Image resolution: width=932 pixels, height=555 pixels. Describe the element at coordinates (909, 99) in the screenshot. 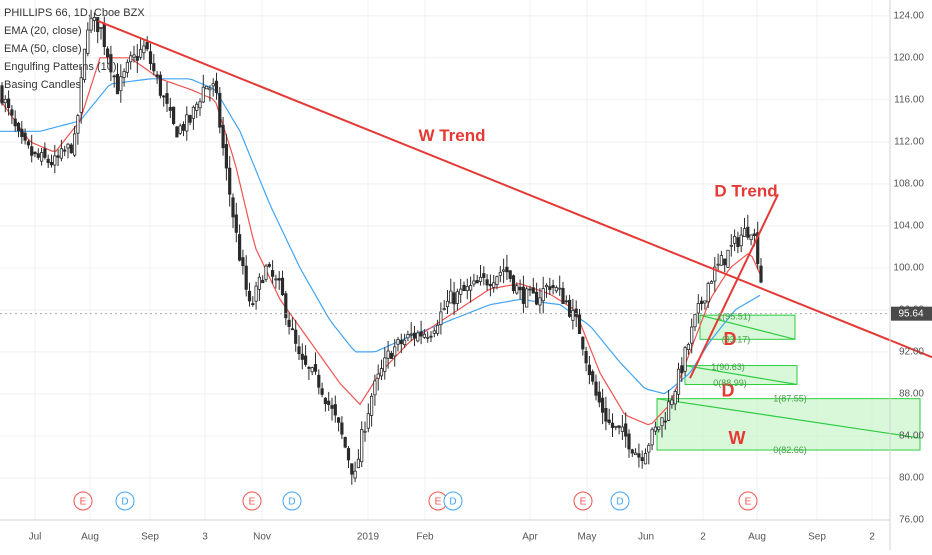

I see `y-tick-label: 116.00` at that location.